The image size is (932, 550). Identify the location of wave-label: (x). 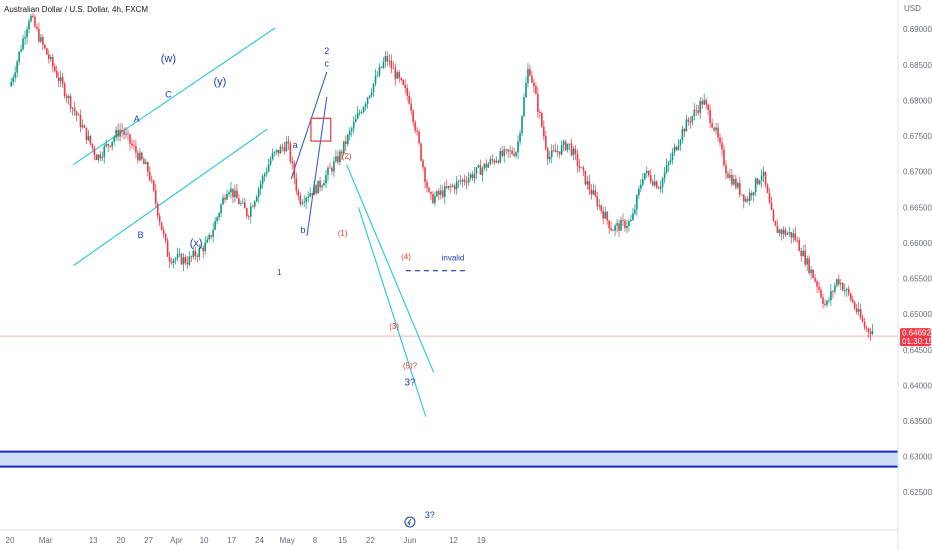
(196, 243).